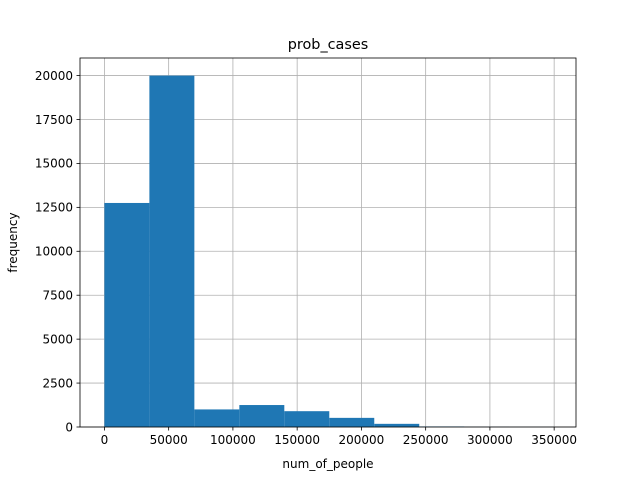  Describe the element at coordinates (327, 464) in the screenshot. I see `x-axis-label: num_of_people` at that location.